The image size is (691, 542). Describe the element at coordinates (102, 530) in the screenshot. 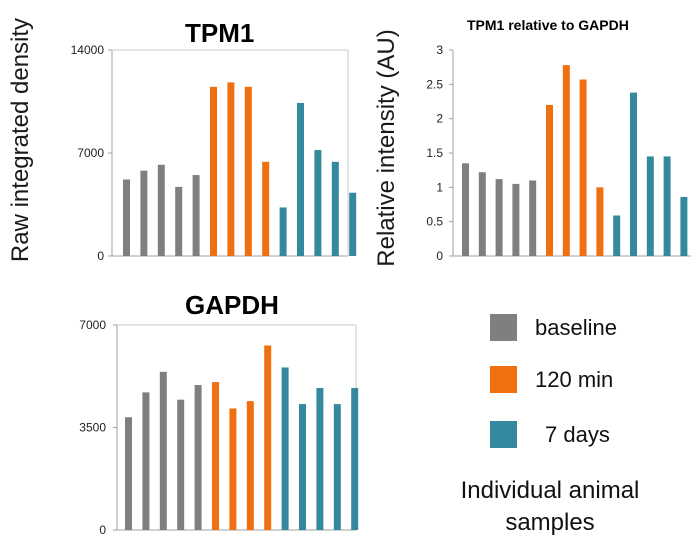

I see `gapdh-ytick-label: 0` at that location.